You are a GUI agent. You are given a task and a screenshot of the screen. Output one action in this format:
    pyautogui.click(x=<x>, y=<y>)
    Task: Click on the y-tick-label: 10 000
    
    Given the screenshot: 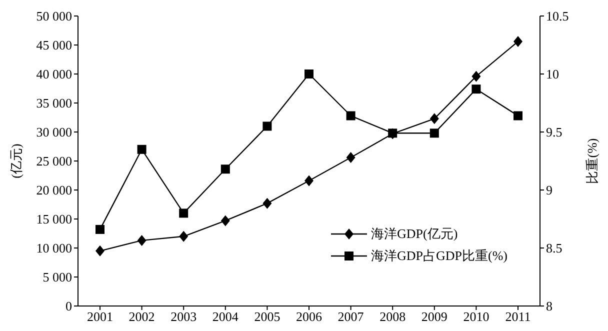 What is the action you would take?
    pyautogui.click(x=54, y=248)
    